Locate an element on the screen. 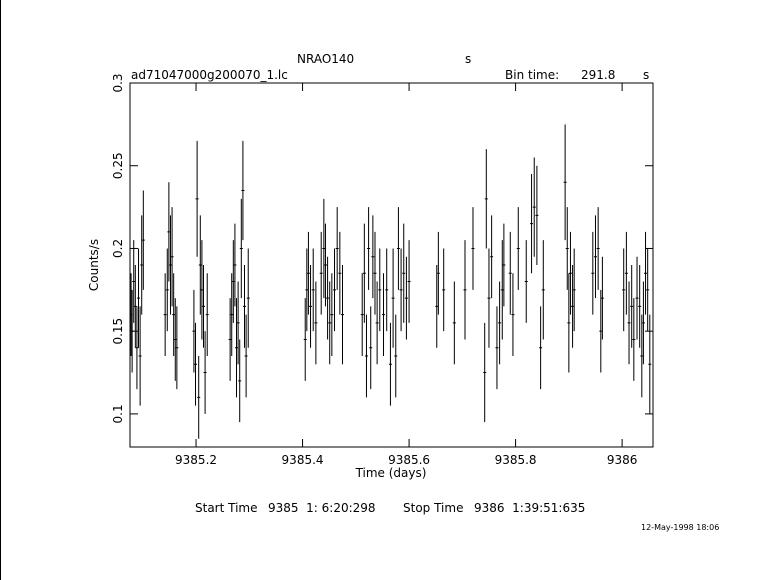 This screenshot has width=781, height=580. stop-time: 9386 1:39:51:635 is located at coordinates (529, 508).